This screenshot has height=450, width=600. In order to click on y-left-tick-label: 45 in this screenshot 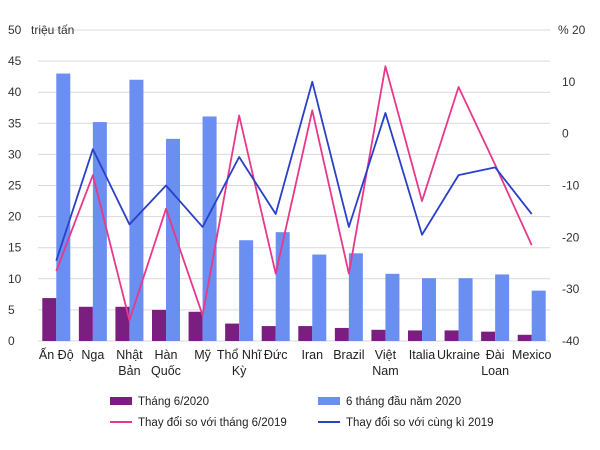, I will do `click(15, 61)`.